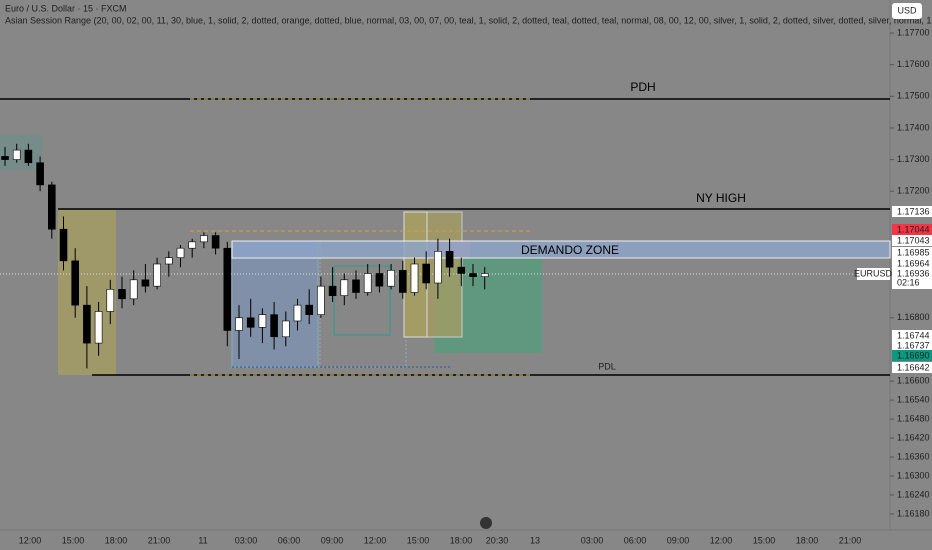  What do you see at coordinates (202, 540) in the screenshot?
I see `time-tick-label: 11` at bounding box center [202, 540].